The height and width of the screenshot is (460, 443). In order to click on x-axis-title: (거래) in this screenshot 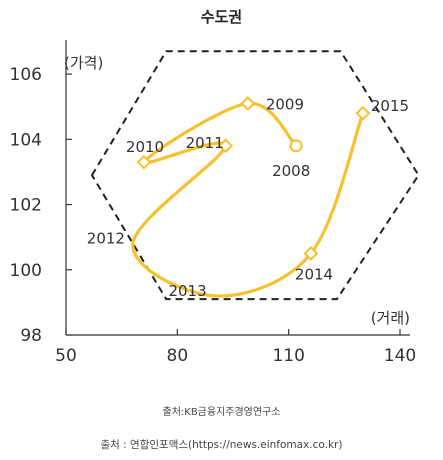, I will do `click(390, 318)`.